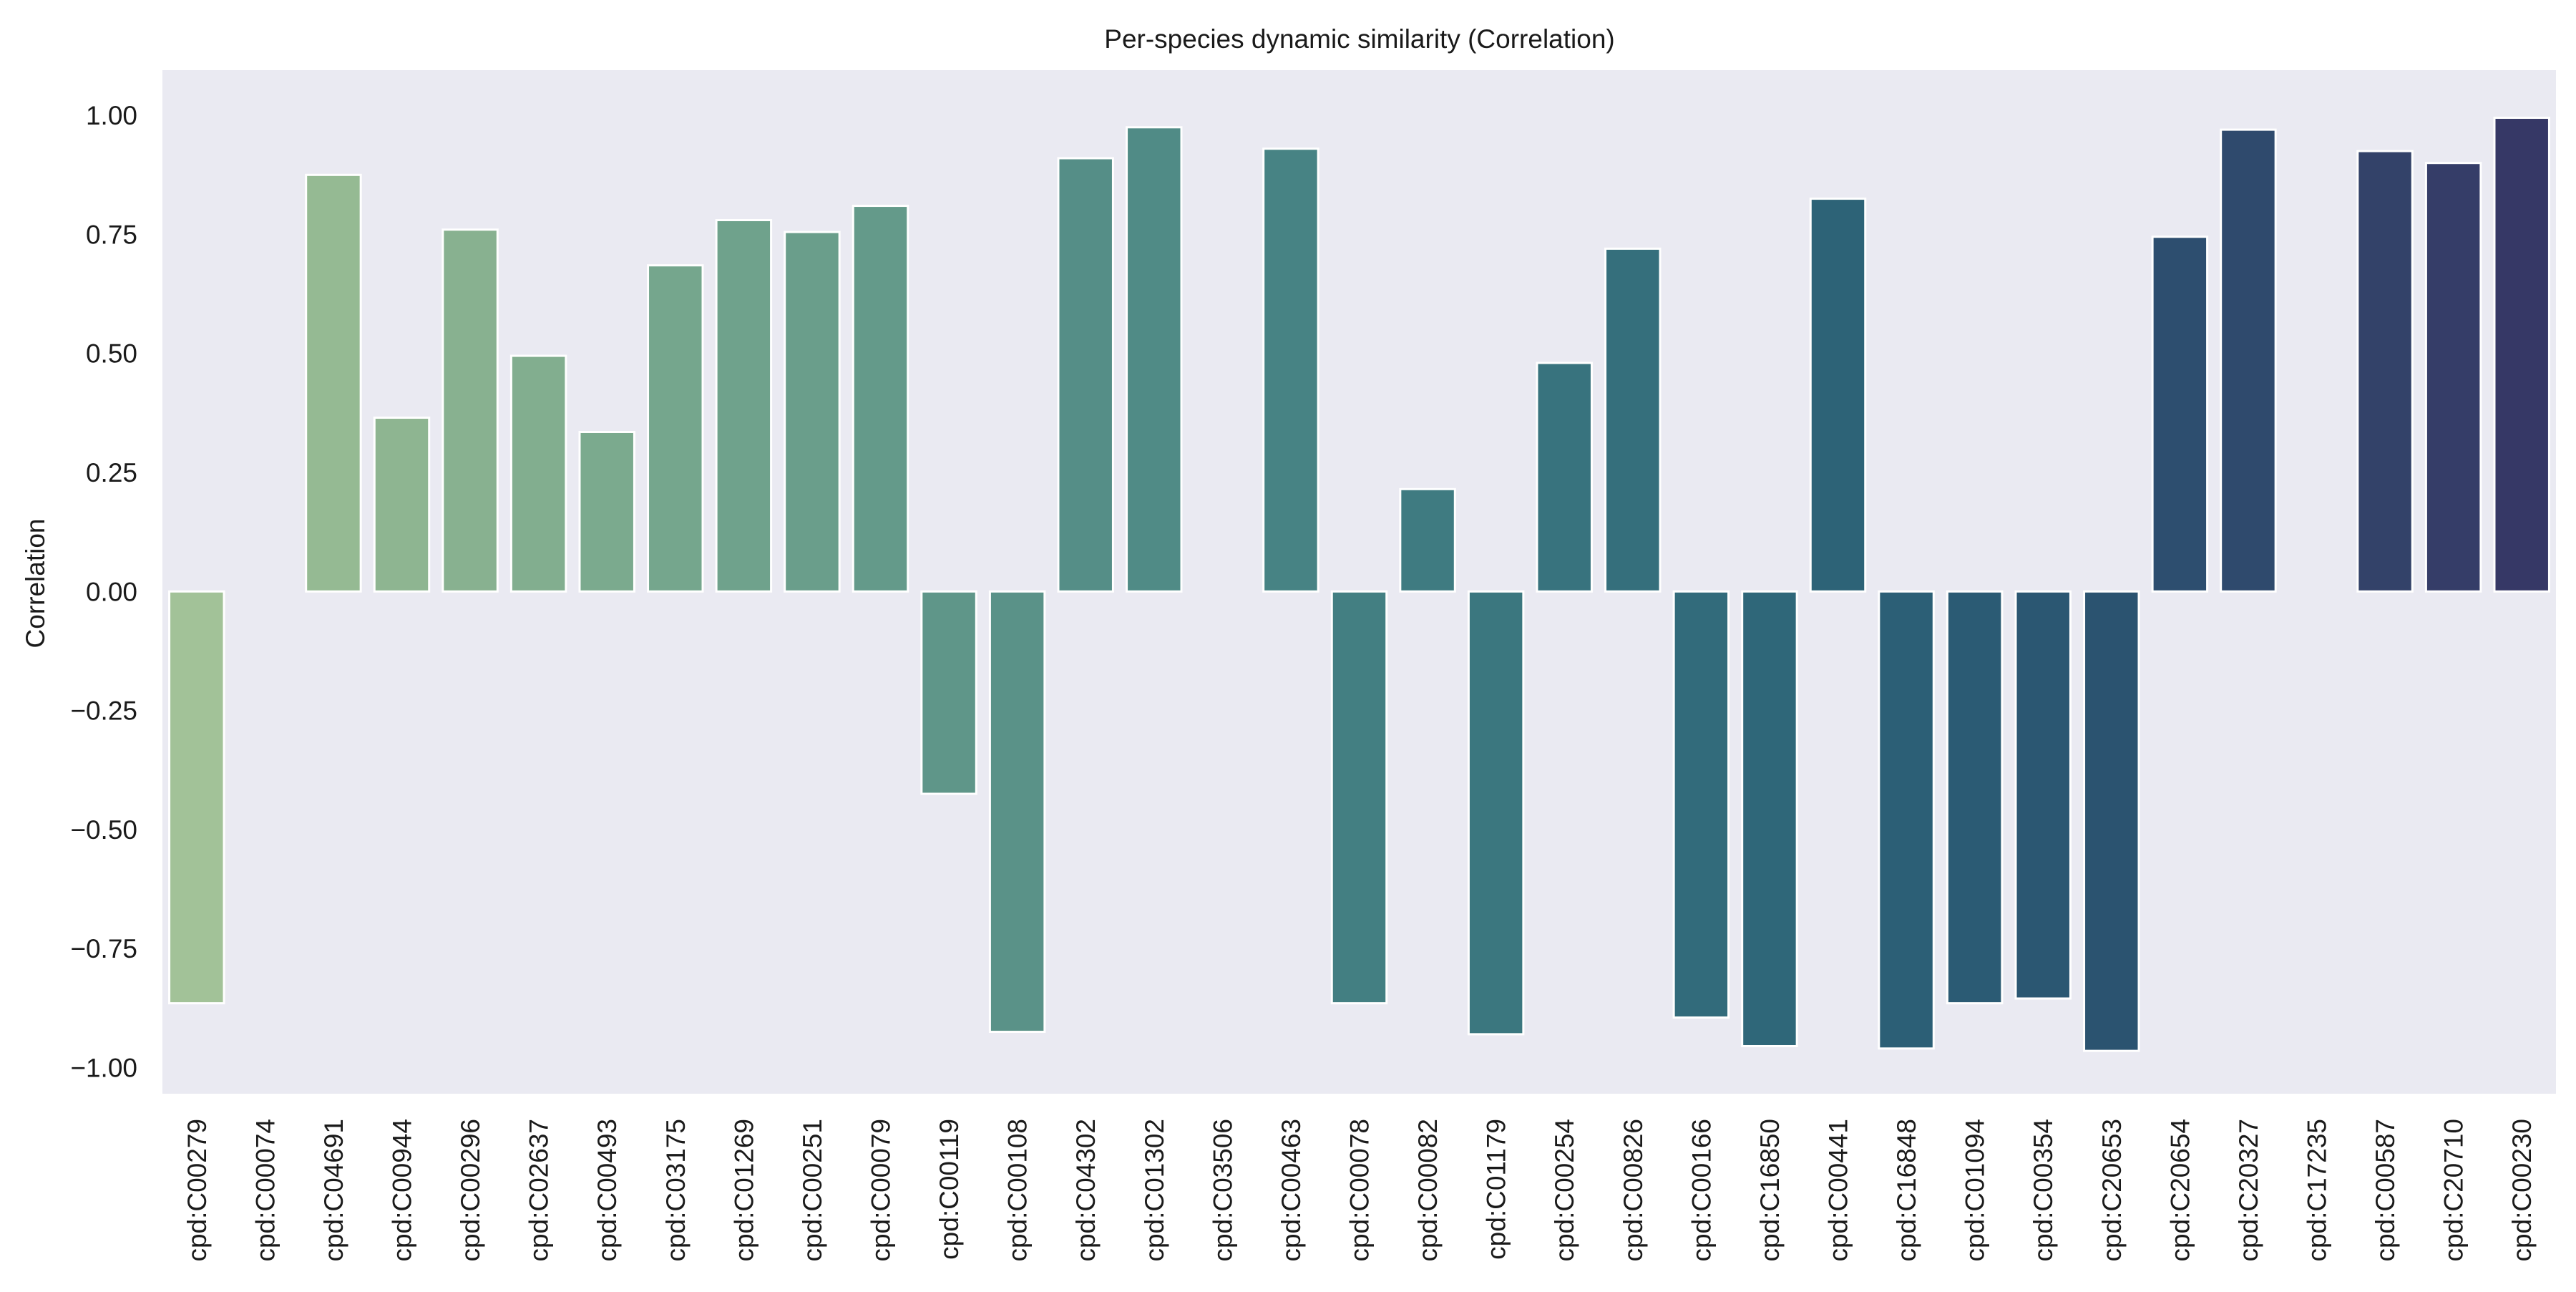  I want to click on bar-cpd-c00079, so click(880, 399).